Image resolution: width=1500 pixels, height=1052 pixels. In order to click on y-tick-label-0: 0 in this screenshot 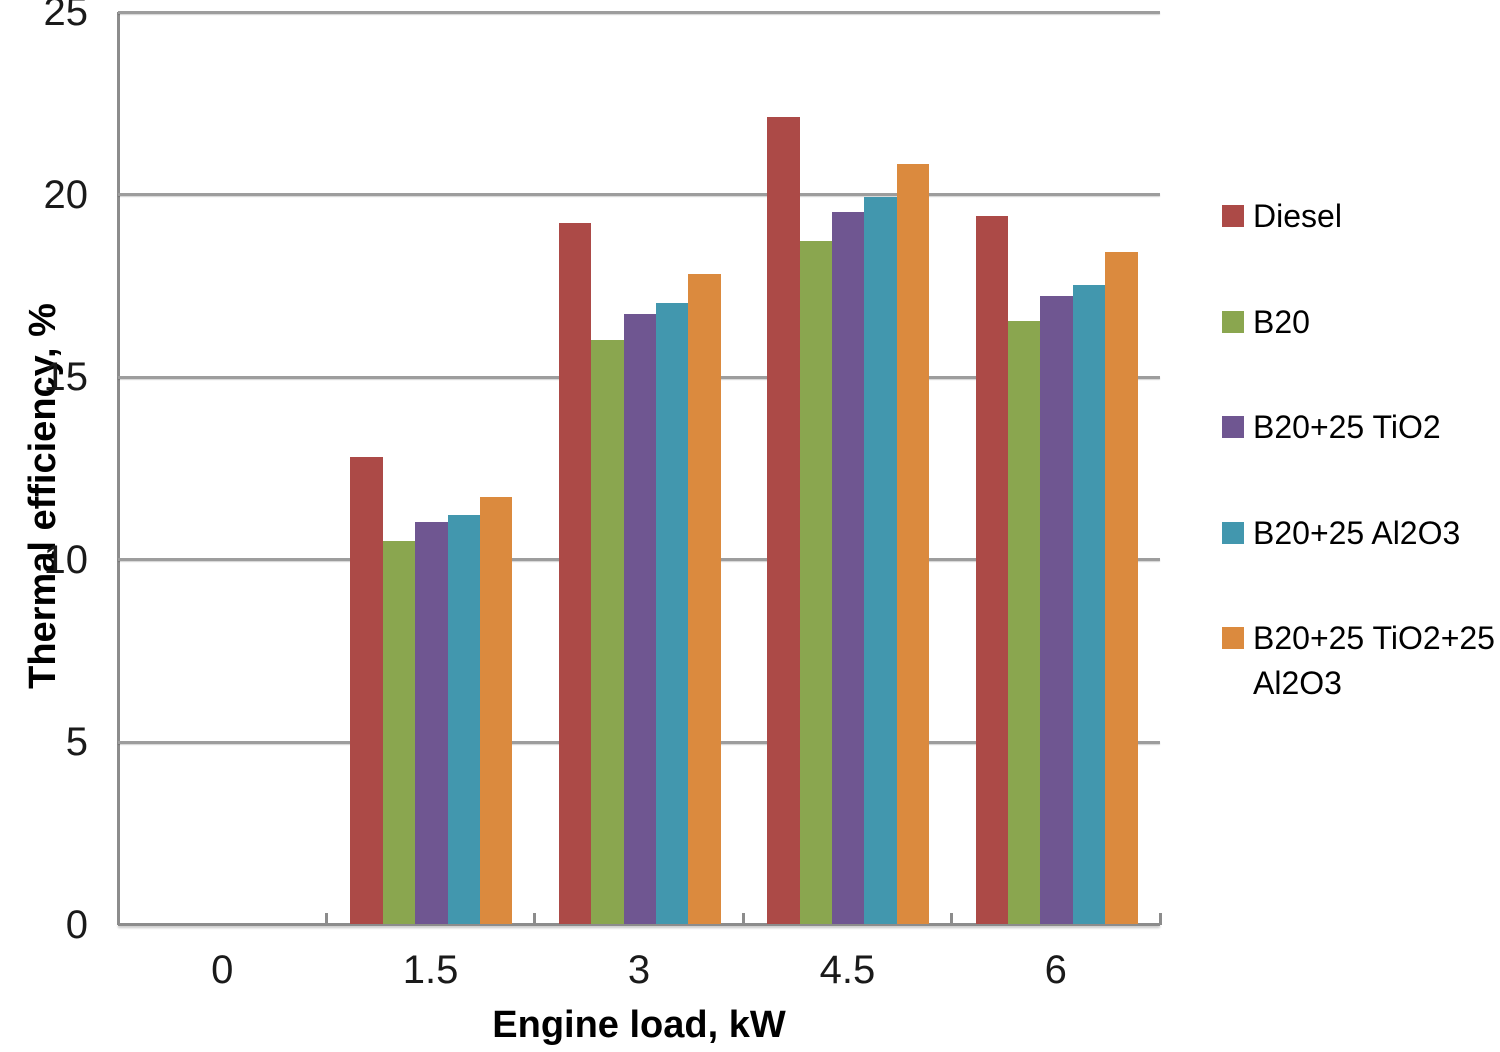, I will do `click(76, 925)`.